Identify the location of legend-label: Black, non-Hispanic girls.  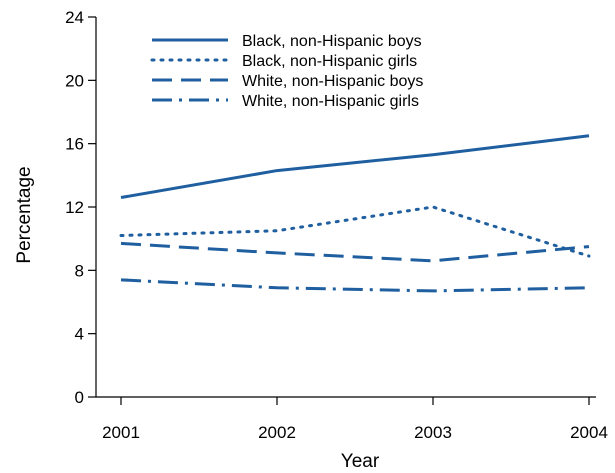
(329, 61).